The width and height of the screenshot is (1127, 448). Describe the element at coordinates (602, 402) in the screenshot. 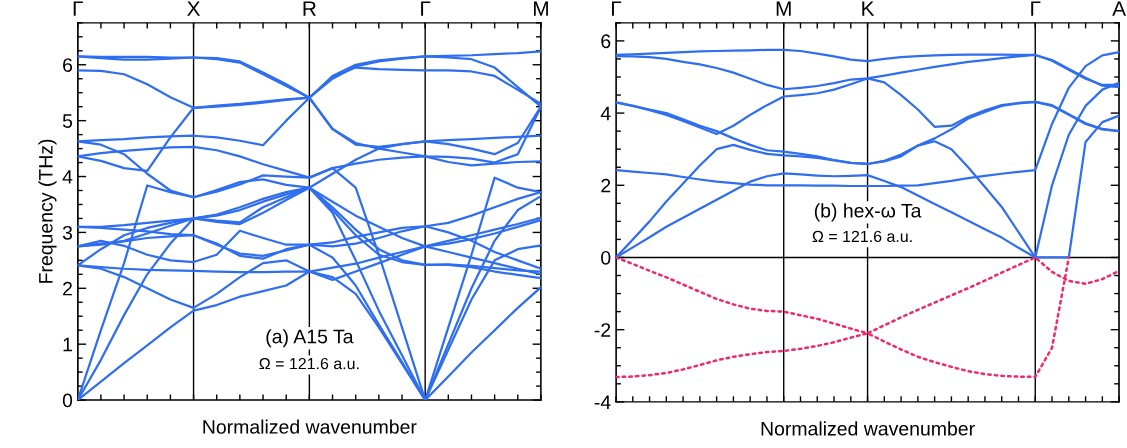

I see `y-tick-label: -4` at that location.